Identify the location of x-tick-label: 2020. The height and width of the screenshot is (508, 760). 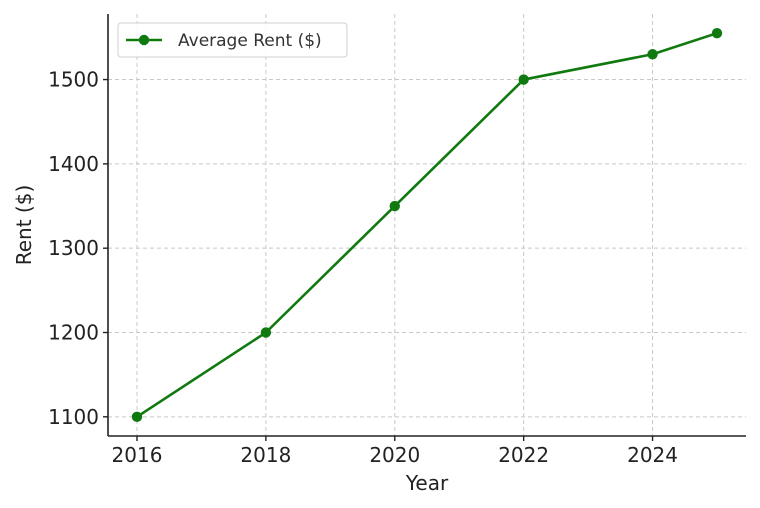
(394, 455).